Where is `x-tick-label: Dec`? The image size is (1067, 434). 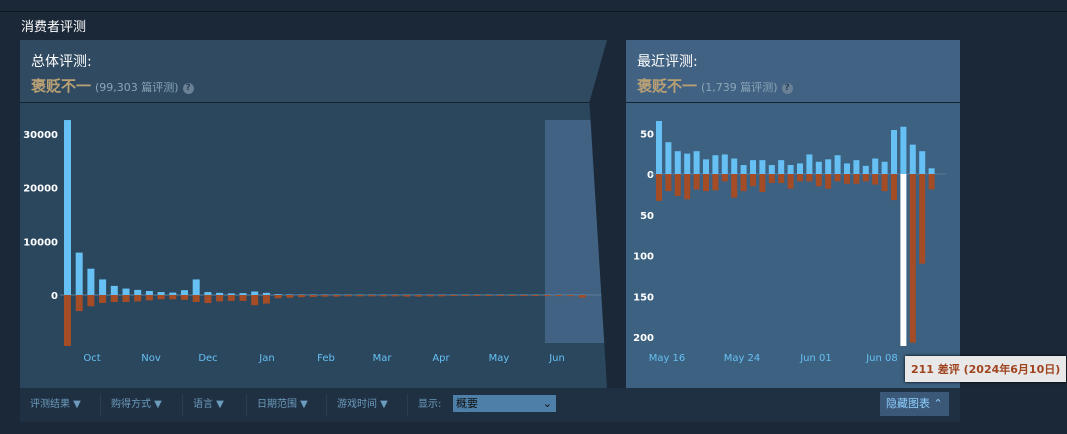 x-tick-label: Dec is located at coordinates (207, 358).